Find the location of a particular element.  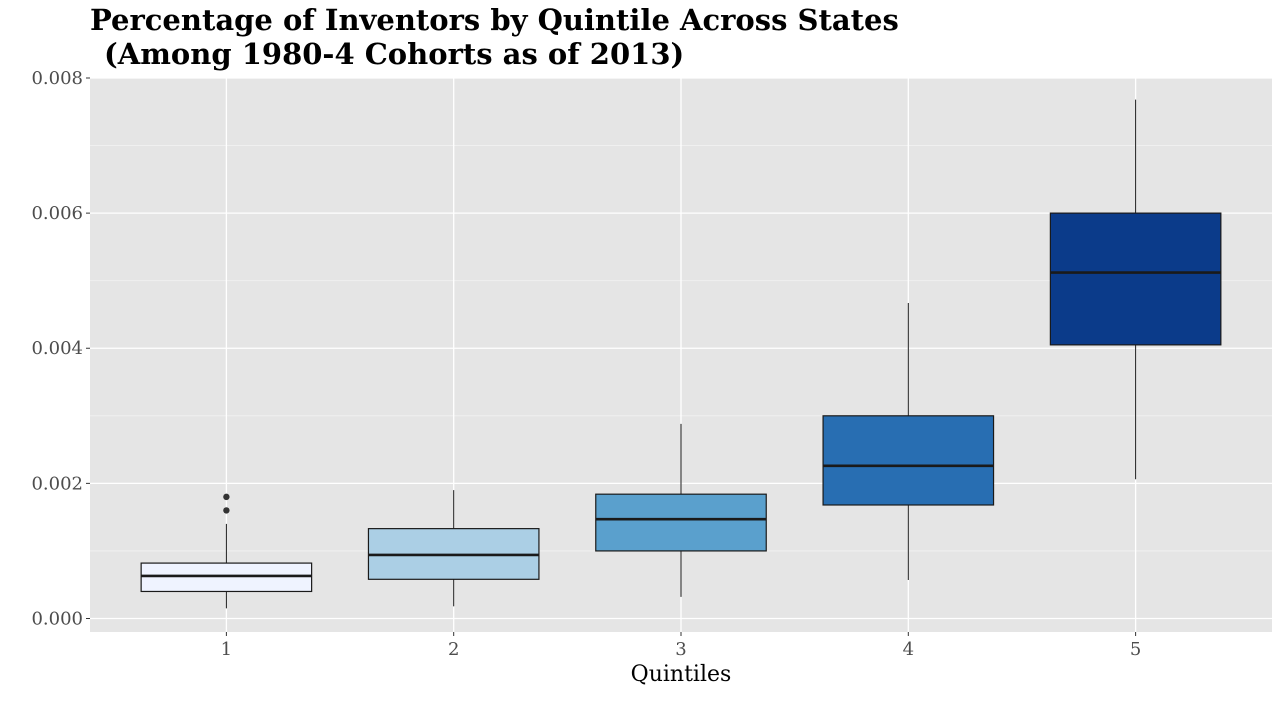

y-axis: 0.000 0.002 0.004 0.006 0.008 is located at coordinates (60, 348).